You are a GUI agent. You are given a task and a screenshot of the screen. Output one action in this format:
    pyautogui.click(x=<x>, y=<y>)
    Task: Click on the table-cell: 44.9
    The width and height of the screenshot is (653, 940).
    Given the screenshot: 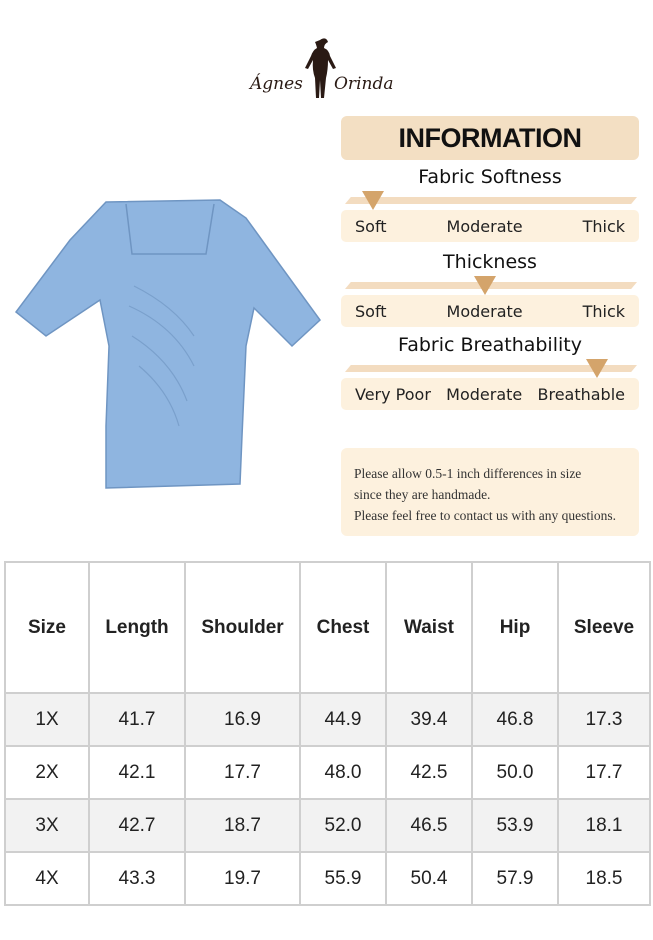 What is the action you would take?
    pyautogui.click(x=343, y=719)
    